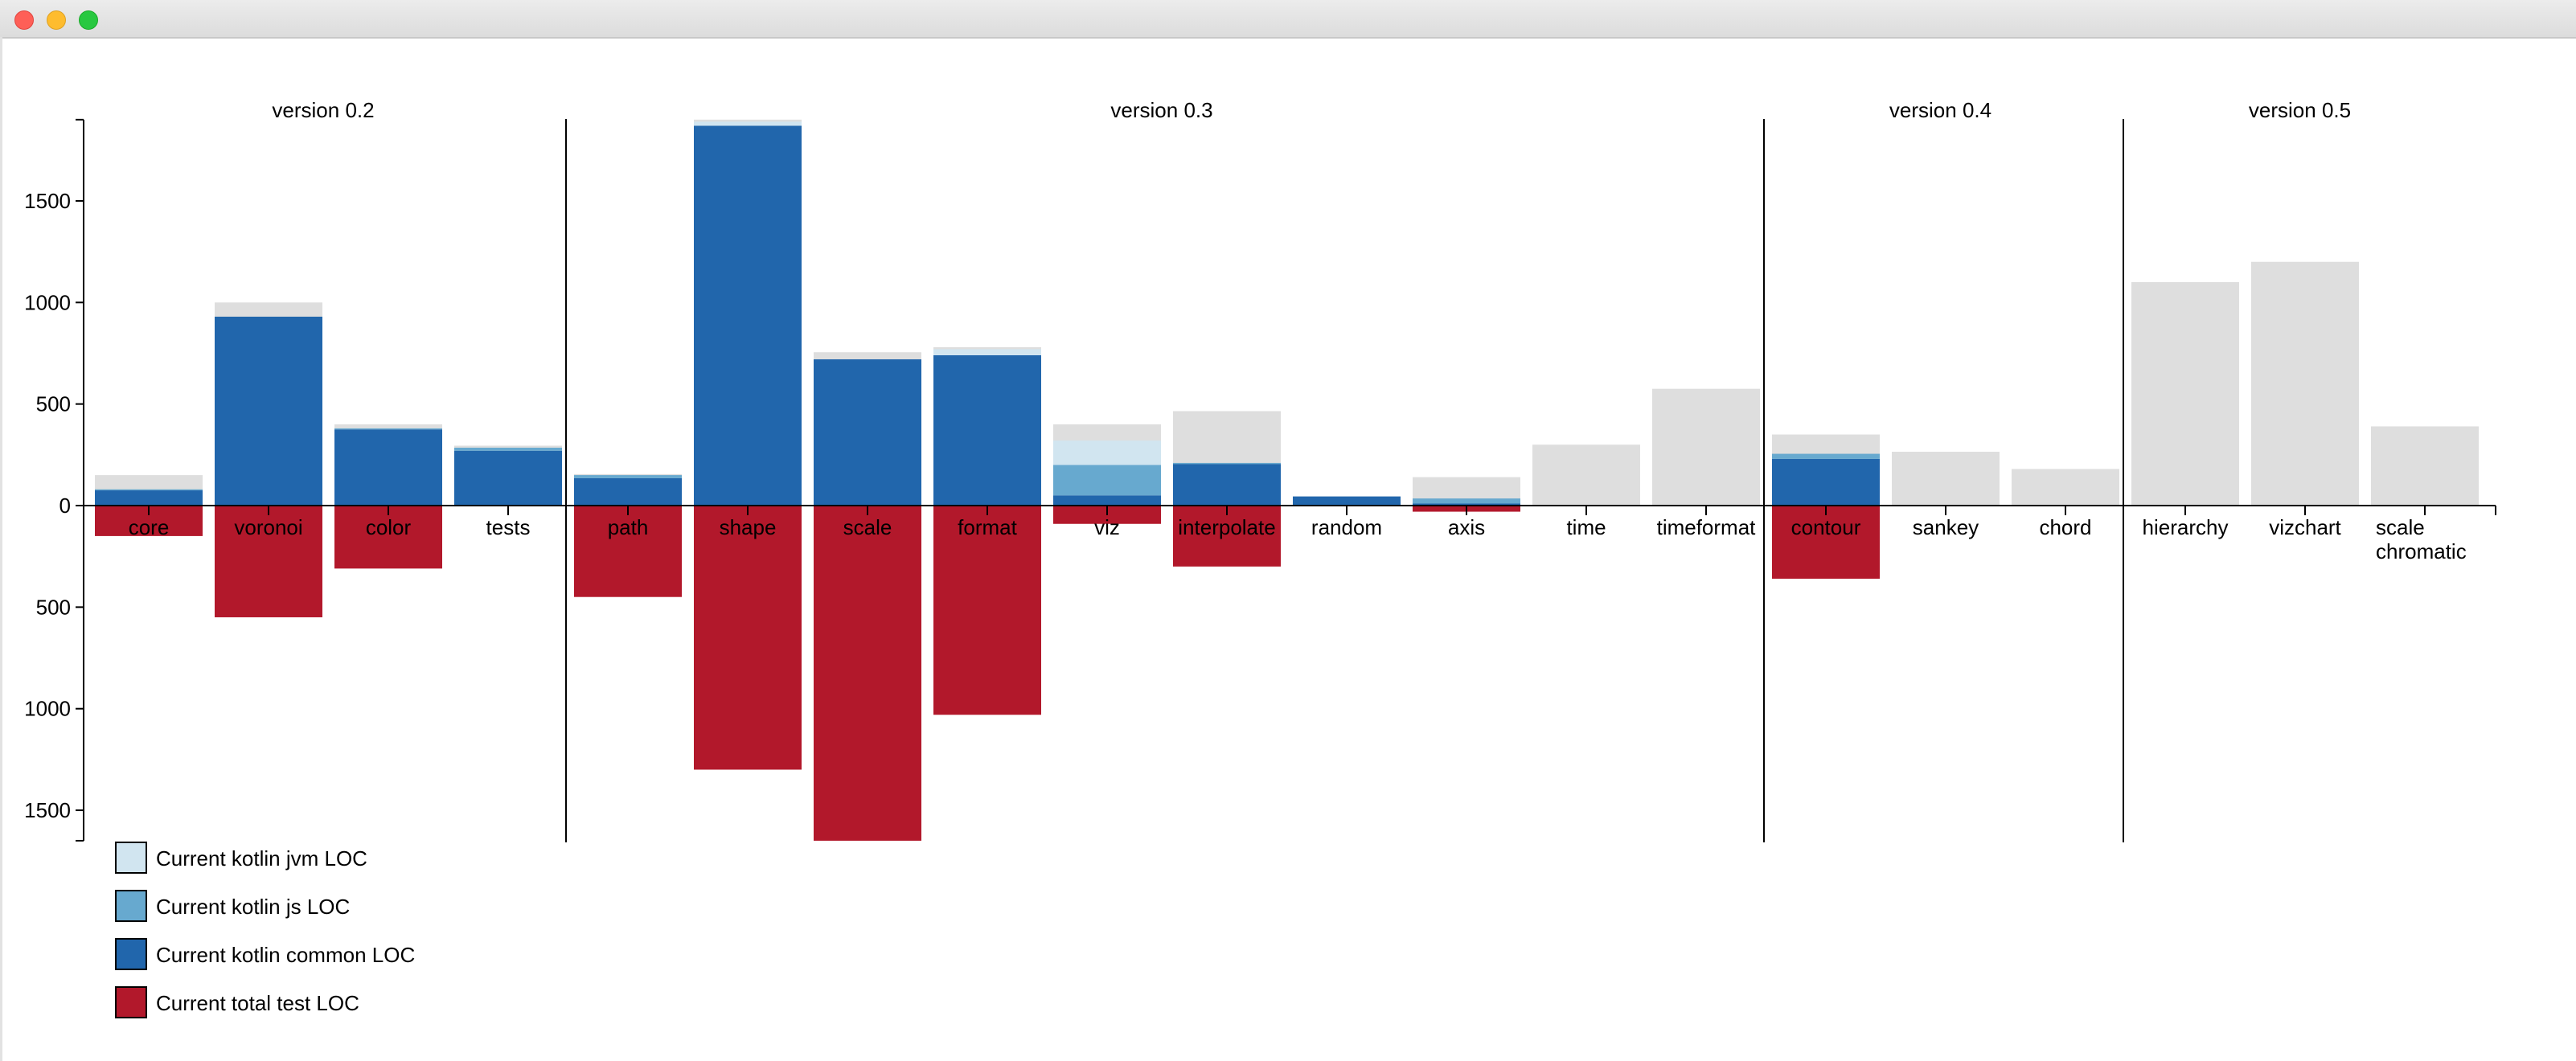 Image resolution: width=2576 pixels, height=1061 pixels. What do you see at coordinates (1826, 482) in the screenshot?
I see `common-loc-bar-contour` at bounding box center [1826, 482].